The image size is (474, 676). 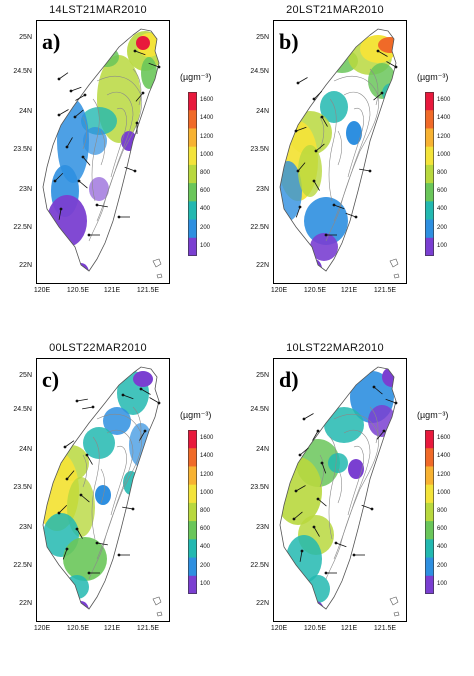 What do you see at coordinates (51, 41) in the screenshot?
I see `panel-label: a)` at bounding box center [51, 41].